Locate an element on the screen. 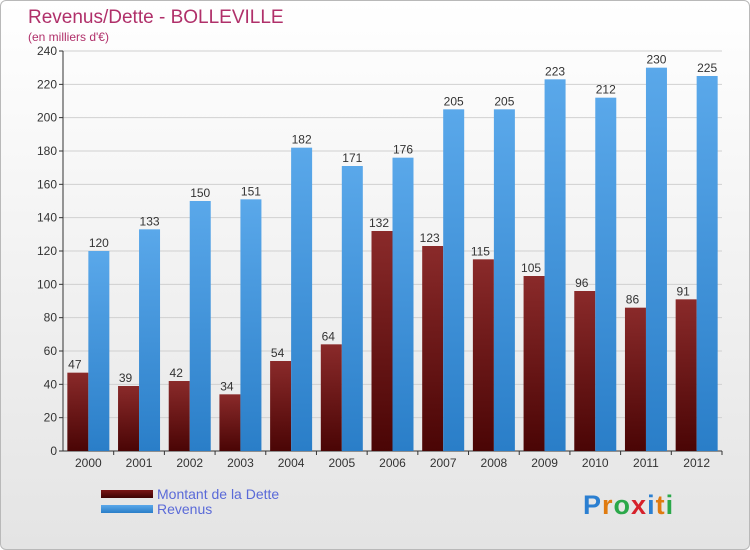 The width and height of the screenshot is (750, 550). x-tick-label: 2012 is located at coordinates (696, 463).